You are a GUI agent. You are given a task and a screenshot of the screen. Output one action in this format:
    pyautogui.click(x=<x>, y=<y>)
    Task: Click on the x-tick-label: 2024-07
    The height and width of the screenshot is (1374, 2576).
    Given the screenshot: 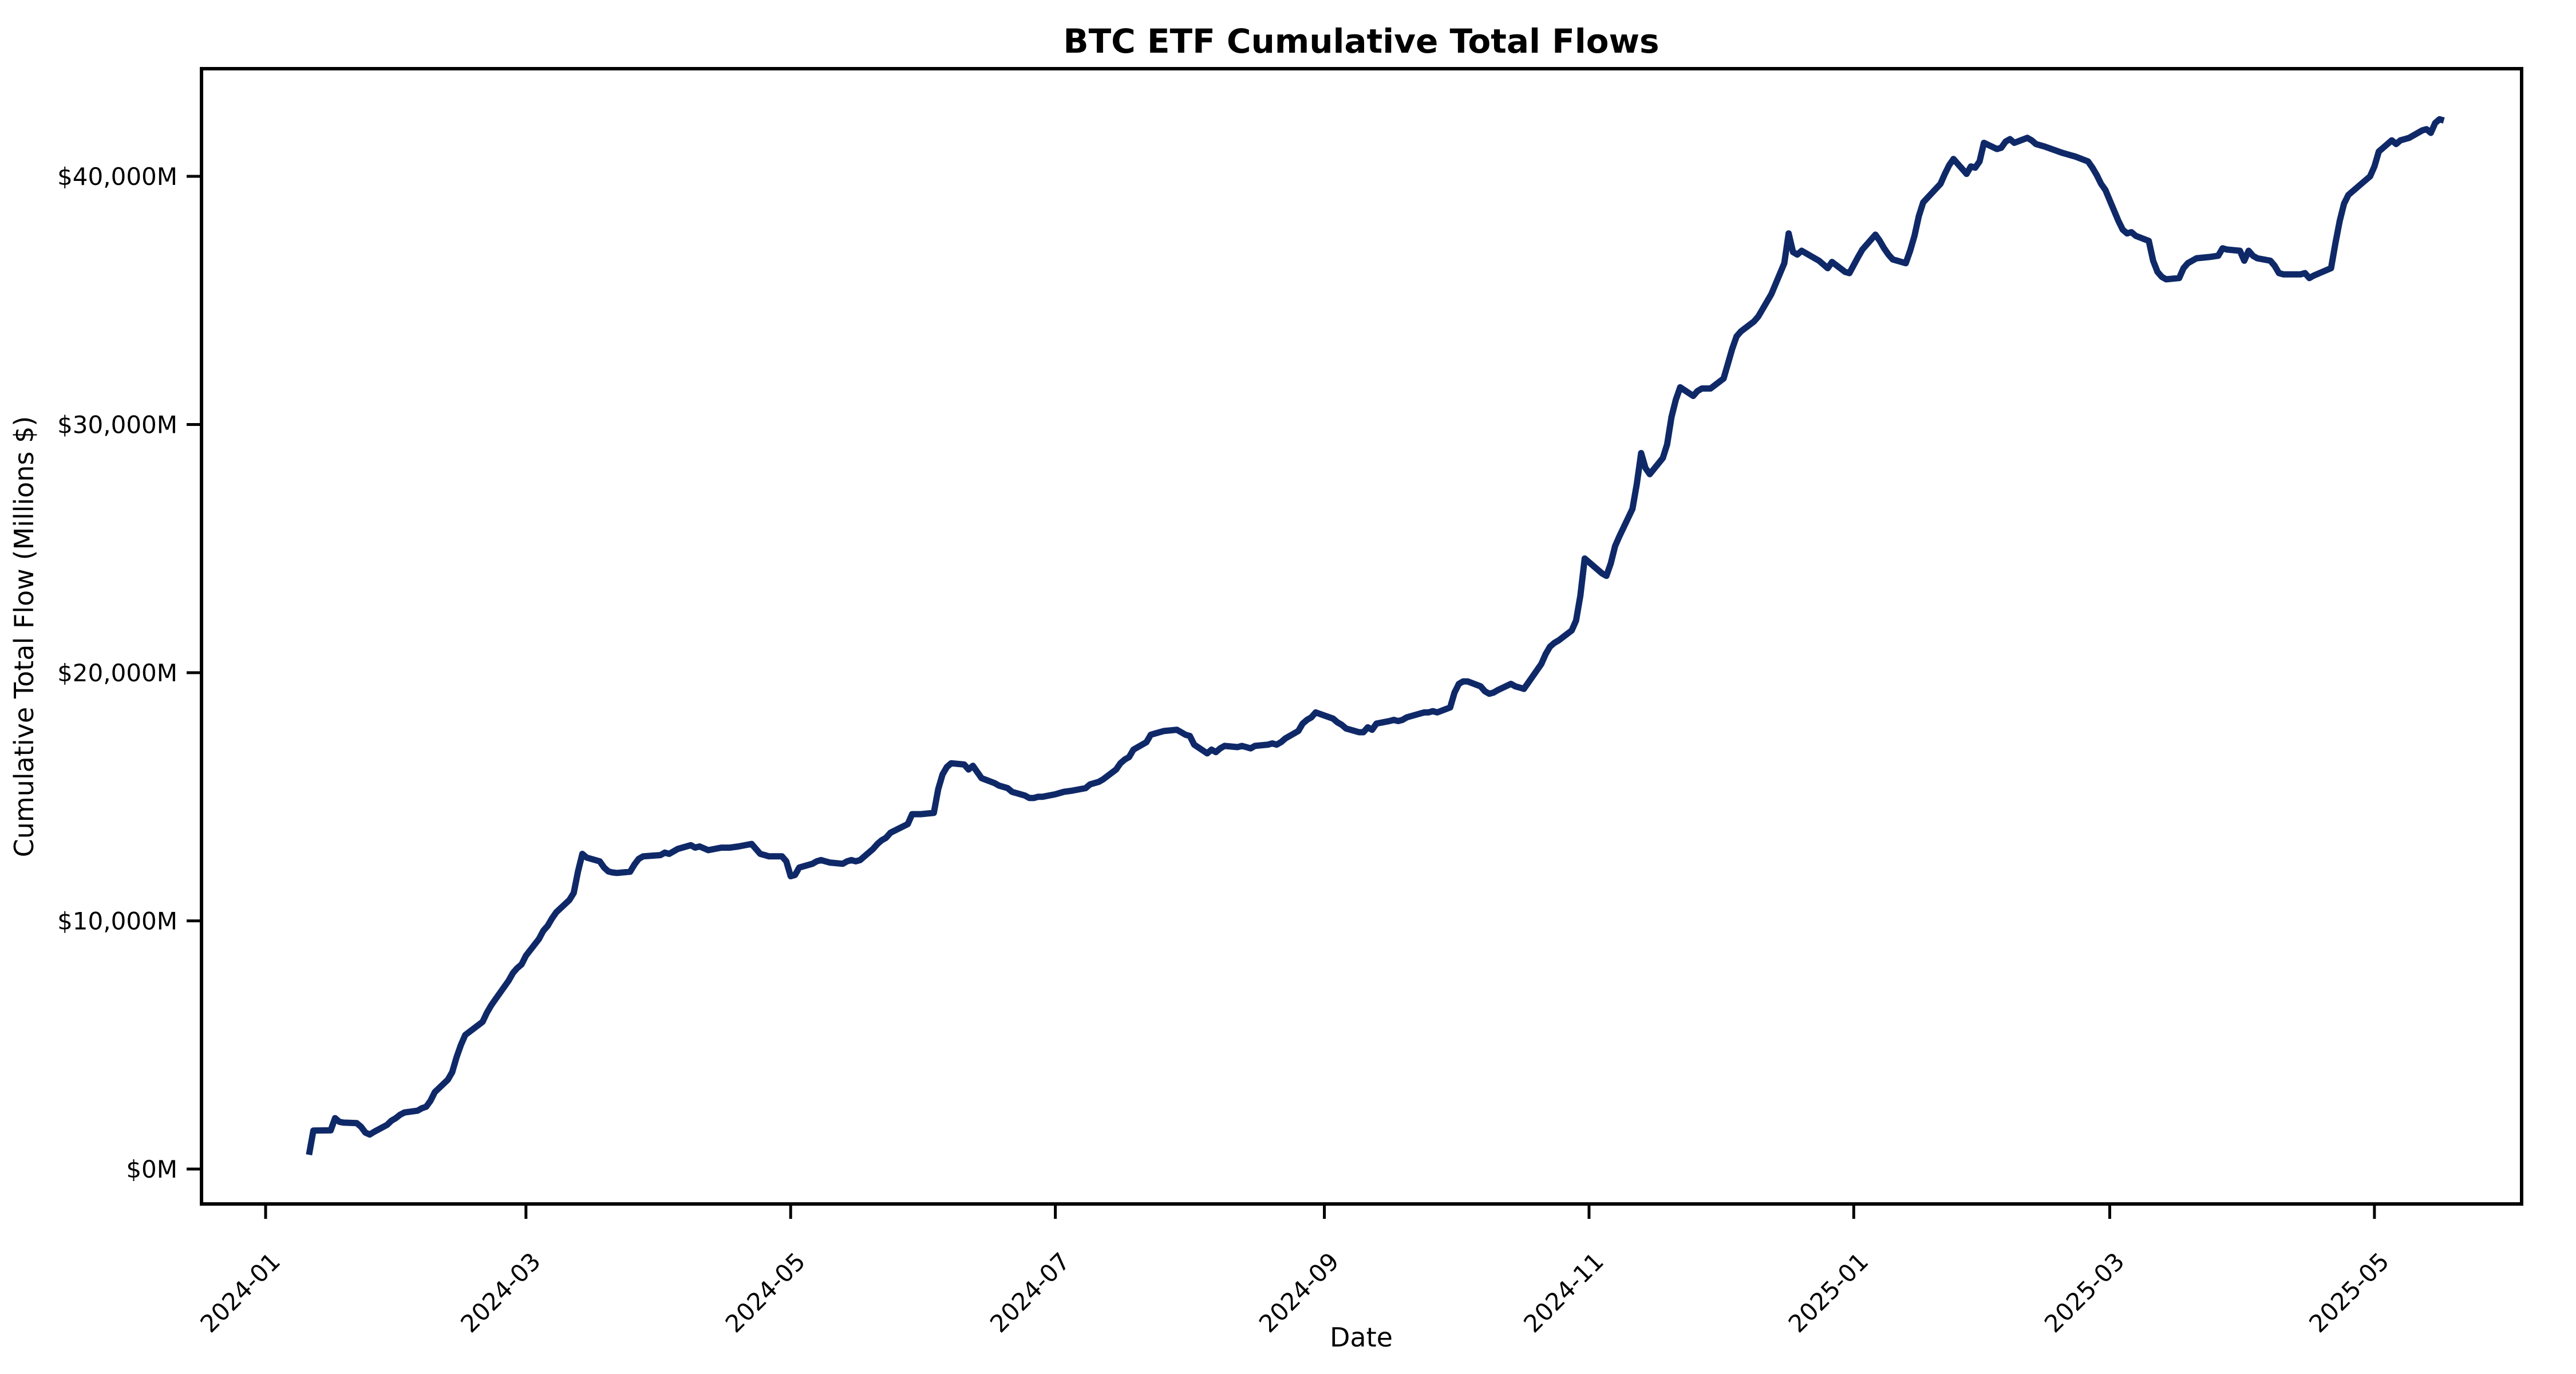 What is the action you would take?
    pyautogui.click(x=1030, y=1292)
    